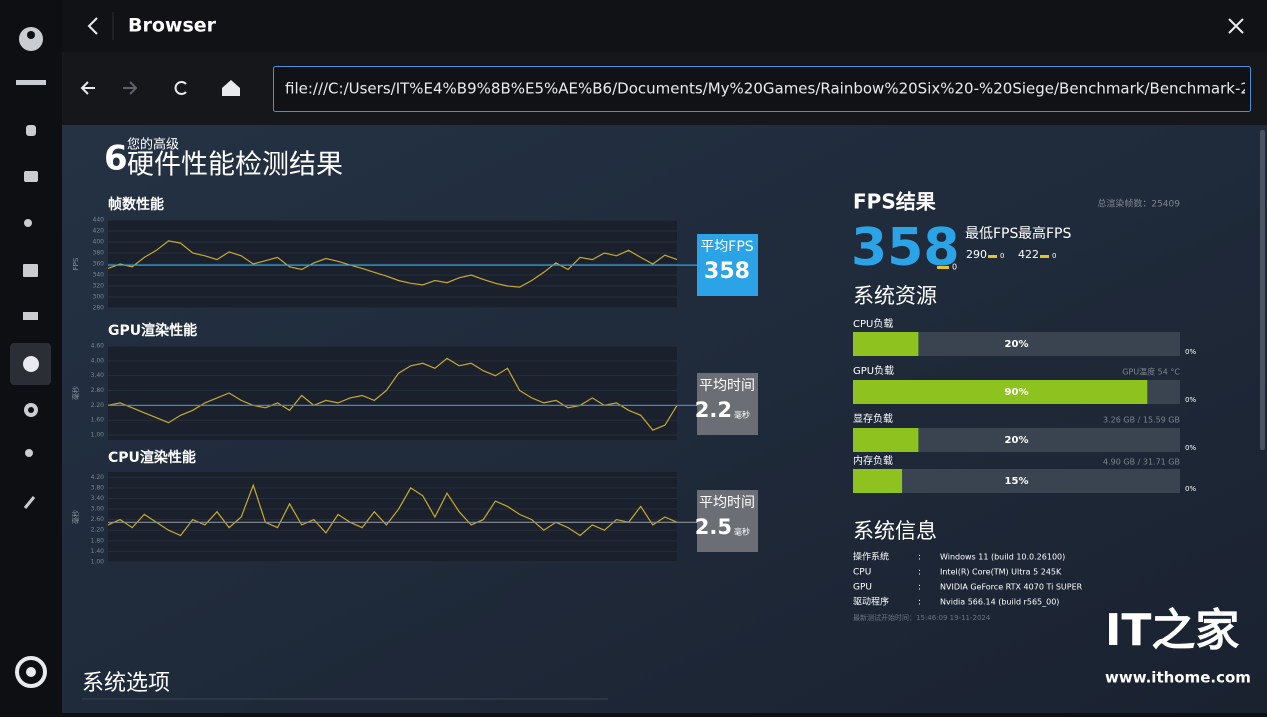 The height and width of the screenshot is (717, 1267). Describe the element at coordinates (873, 460) in the screenshot. I see `resource-label: 内存负载` at that location.